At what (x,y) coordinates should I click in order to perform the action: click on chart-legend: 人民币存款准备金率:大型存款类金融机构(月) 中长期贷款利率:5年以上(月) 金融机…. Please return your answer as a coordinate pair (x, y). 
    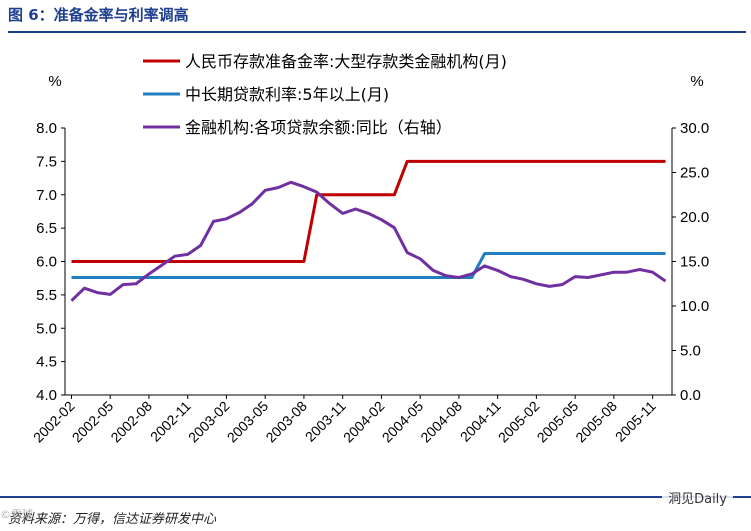
    Looking at the image, I should click on (325, 94).